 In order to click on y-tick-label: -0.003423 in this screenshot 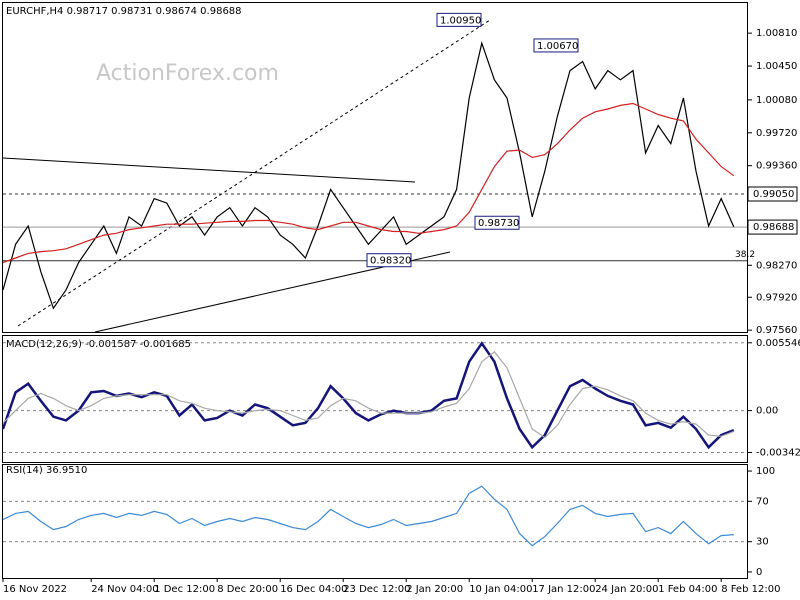, I will do `click(778, 452)`.